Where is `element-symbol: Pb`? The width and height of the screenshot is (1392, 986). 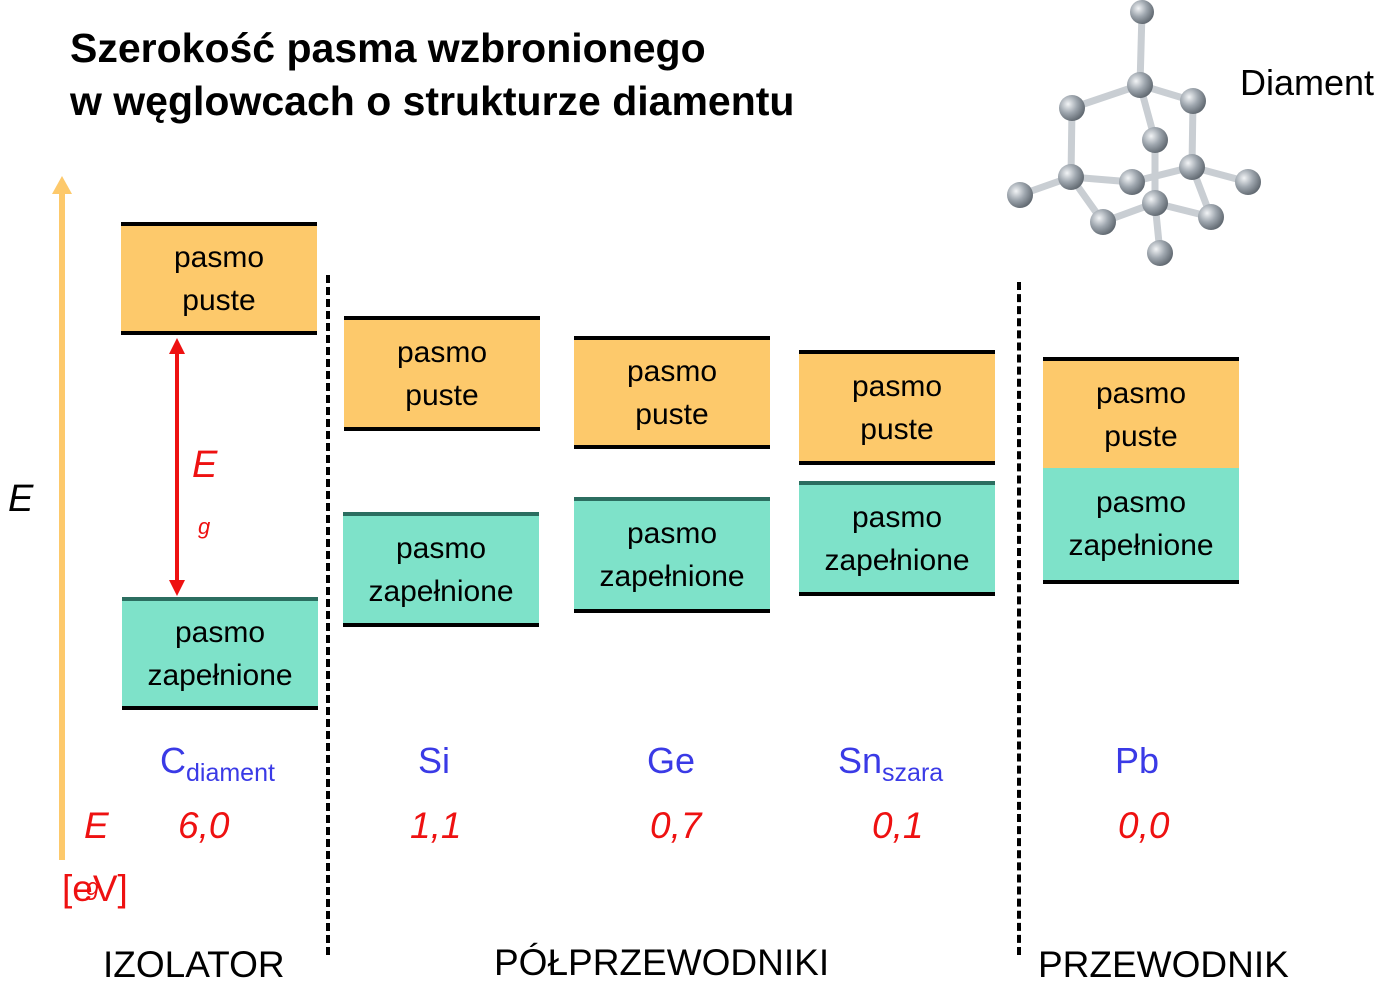 element-symbol: Pb is located at coordinates (1137, 760).